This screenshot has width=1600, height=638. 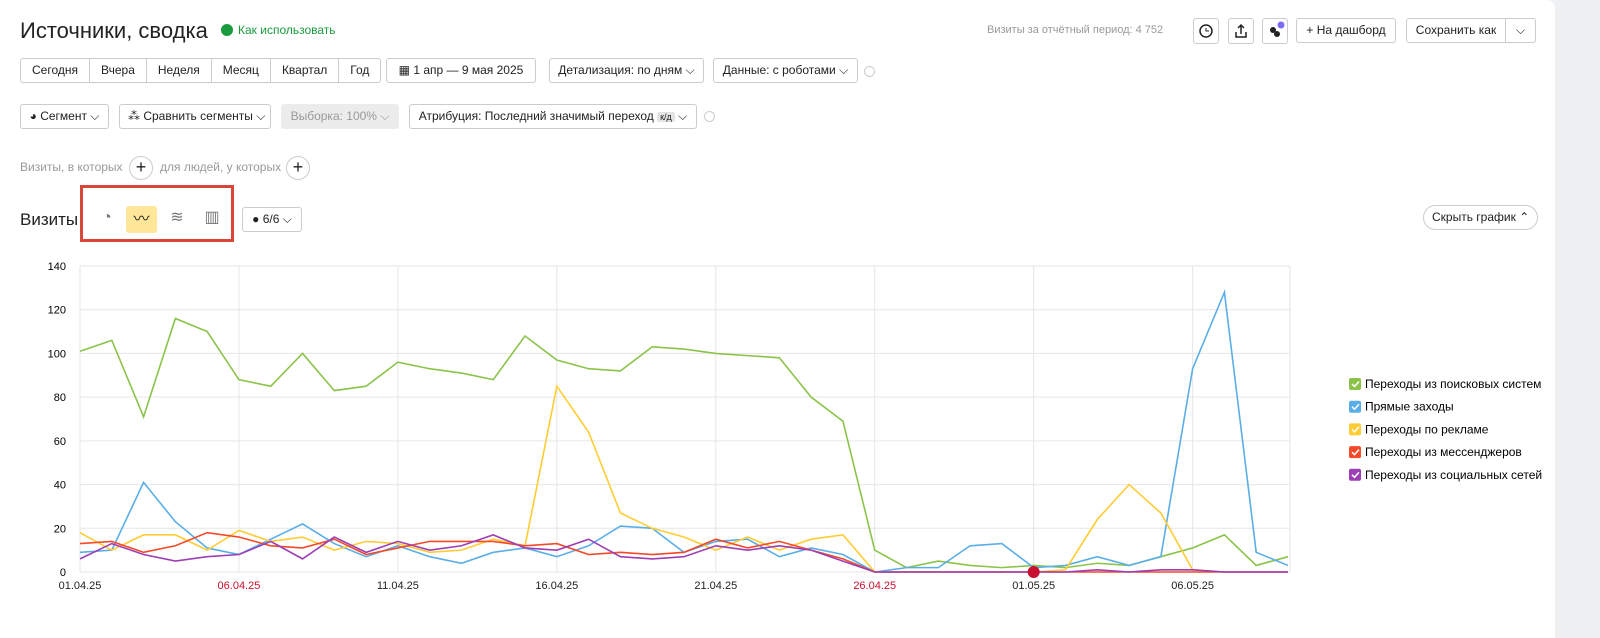 I want to click on filter-label: Визиты, в которых, so click(x=71, y=167).